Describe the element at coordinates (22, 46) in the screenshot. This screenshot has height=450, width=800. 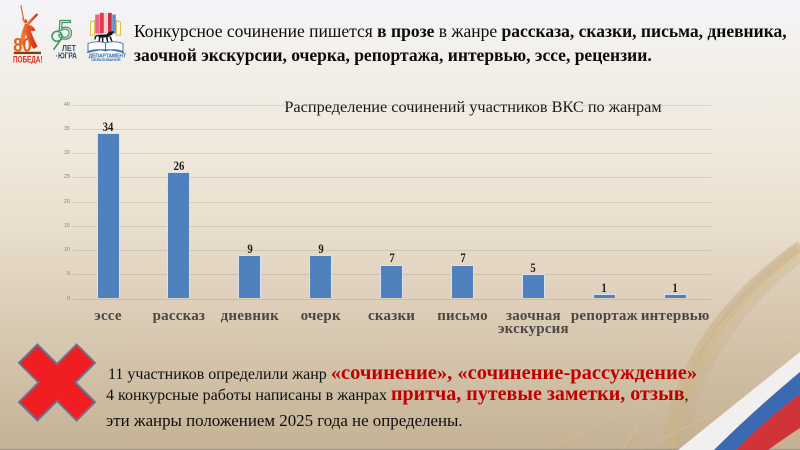
I see `svg-text: 80` at that location.